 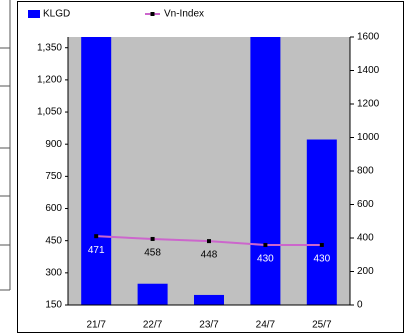 What do you see at coordinates (49, 112) in the screenshot?
I see `y-tick-label: 1,050` at bounding box center [49, 112].